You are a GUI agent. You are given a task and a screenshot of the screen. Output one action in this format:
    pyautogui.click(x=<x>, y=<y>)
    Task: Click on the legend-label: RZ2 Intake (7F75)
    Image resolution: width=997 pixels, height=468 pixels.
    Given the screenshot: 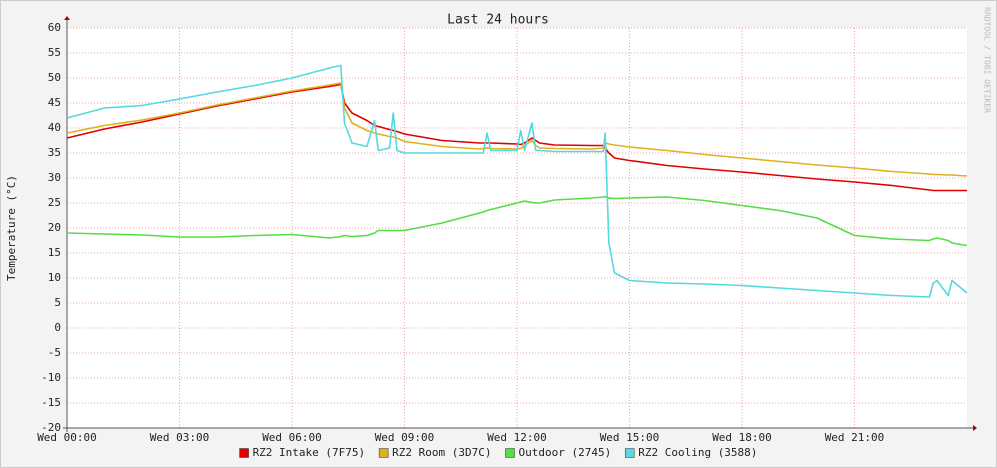 What is the action you would take?
    pyautogui.click(x=309, y=452)
    